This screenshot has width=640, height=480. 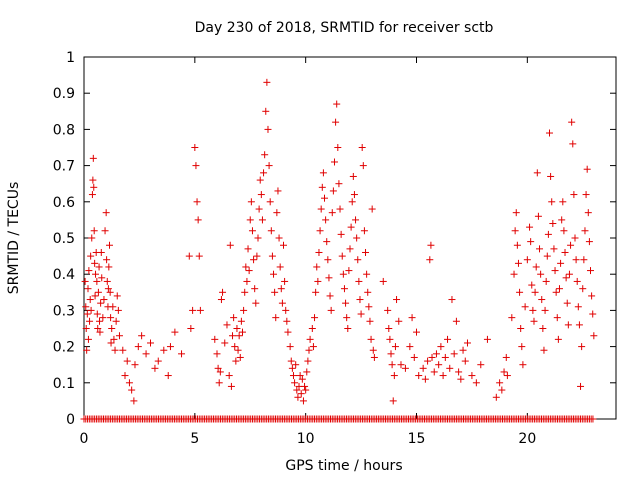 I want to click on x-tick-label: 15, so click(x=417, y=439).